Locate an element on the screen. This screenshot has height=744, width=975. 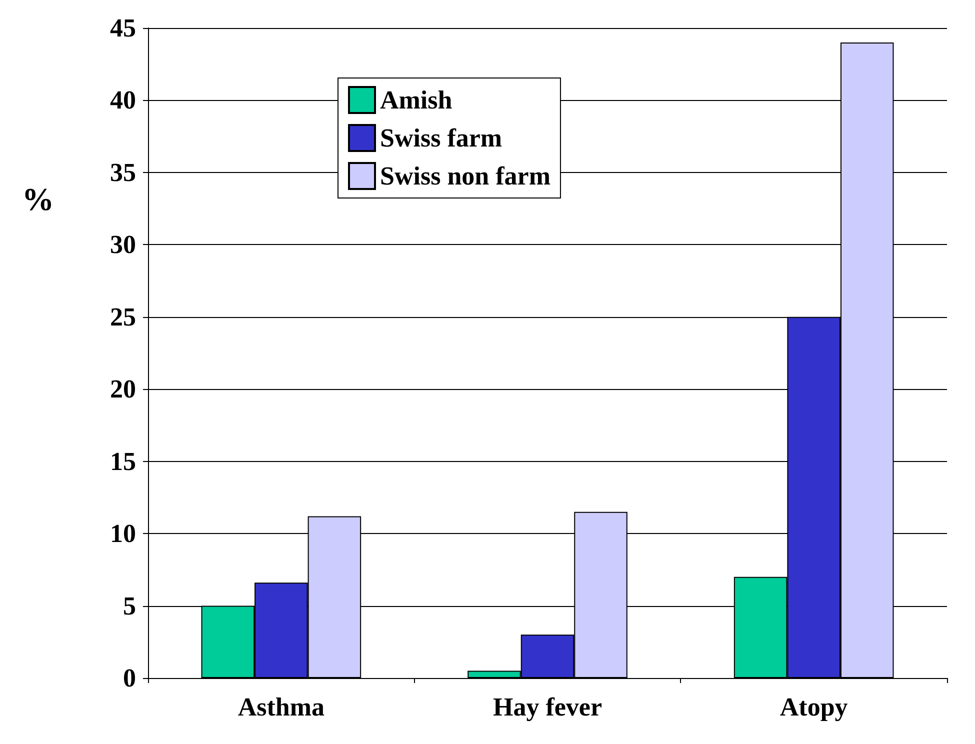
x-tick-label: Asthma is located at coordinates (281, 707).